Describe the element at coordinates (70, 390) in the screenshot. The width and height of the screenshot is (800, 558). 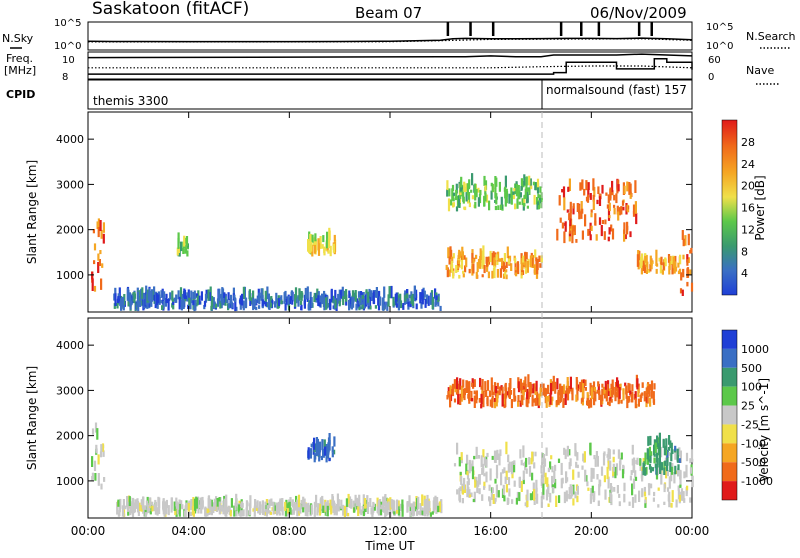
I see `ytick-label: 3000` at that location.